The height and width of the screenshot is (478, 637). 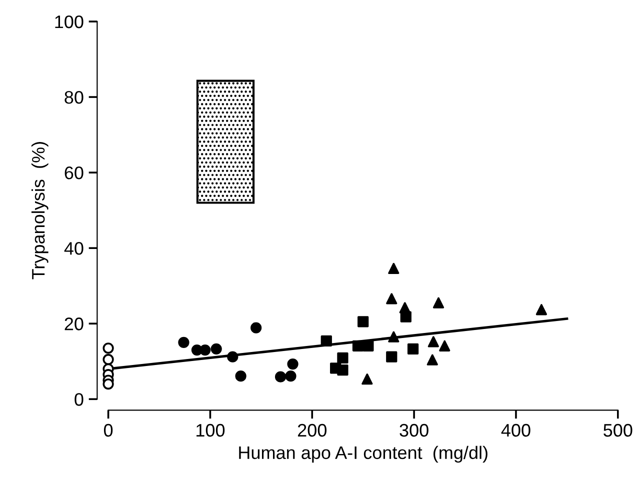 What do you see at coordinates (210, 430) in the screenshot?
I see `x-tick-label: 100` at bounding box center [210, 430].